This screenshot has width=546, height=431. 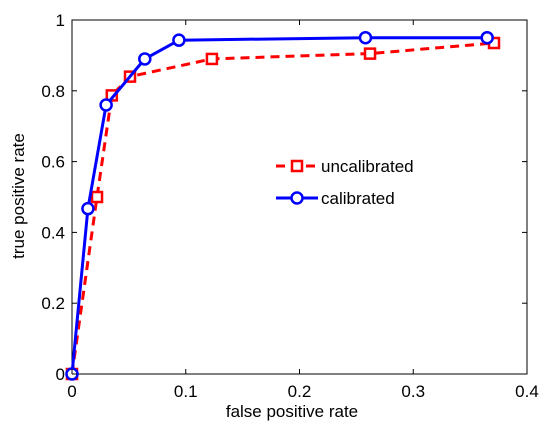 I want to click on y-tick-label: 0, so click(x=60, y=374).